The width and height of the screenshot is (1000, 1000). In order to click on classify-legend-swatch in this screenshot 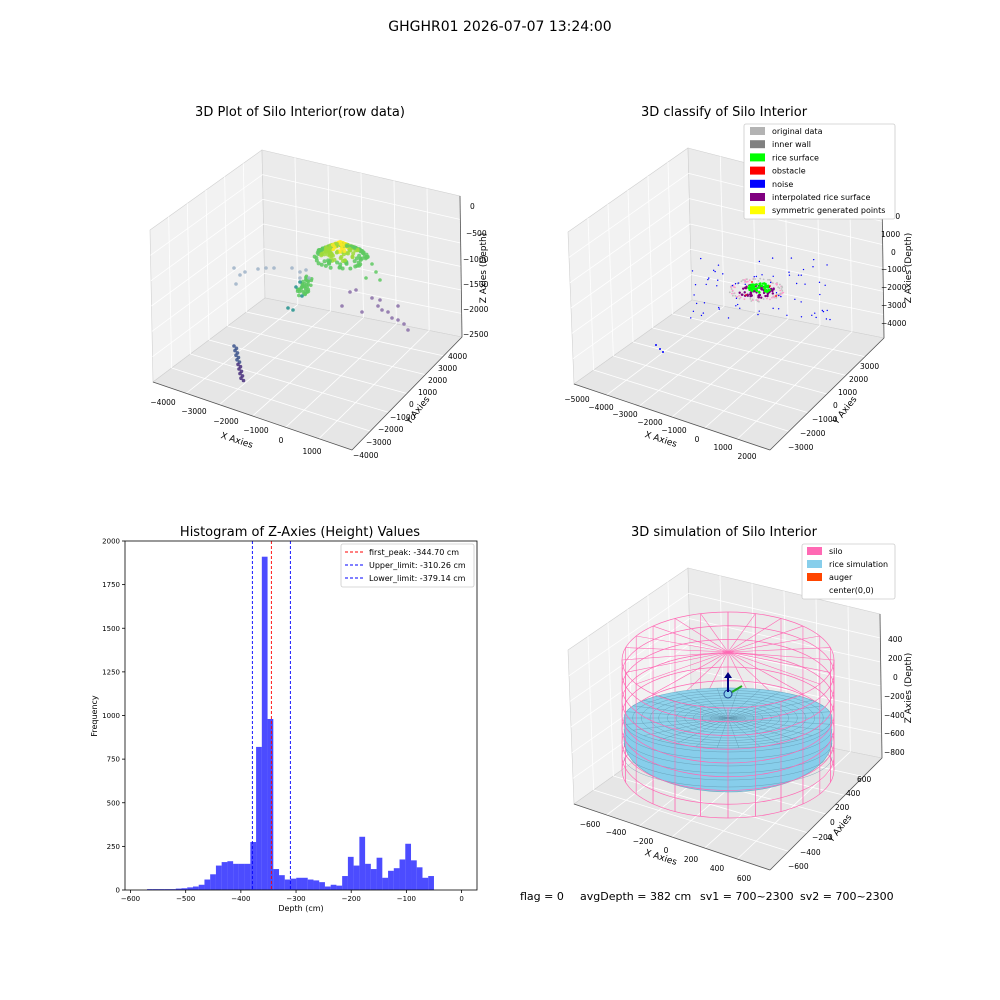, I will do `click(757, 157)`.